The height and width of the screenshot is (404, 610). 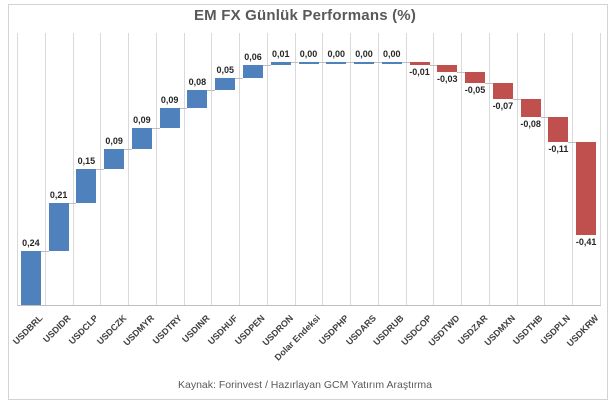 What do you see at coordinates (114, 140) in the screenshot?
I see `value-label-usdczk: 0,09` at bounding box center [114, 140].